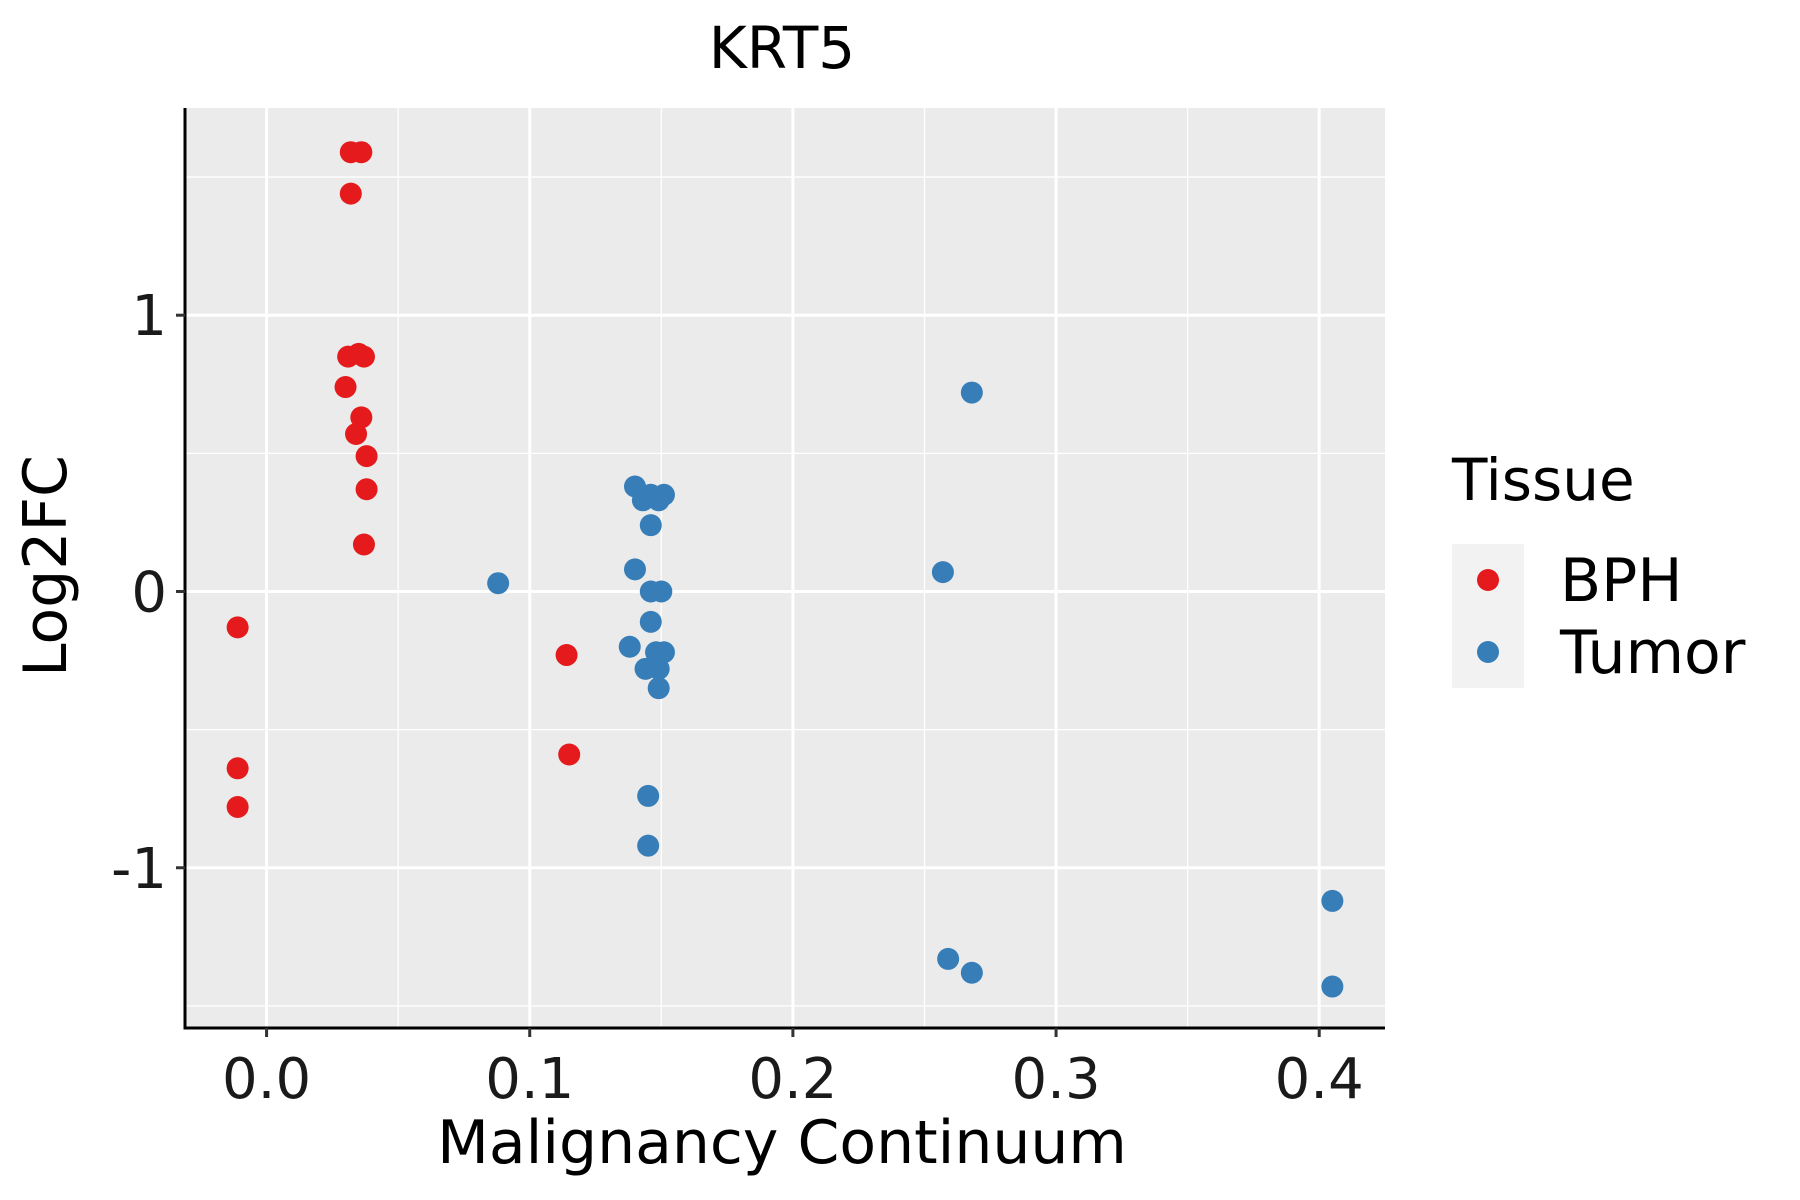 This screenshot has width=1800, height=1200. I want to click on x-tick-label: 0.3, so click(1056, 1079).